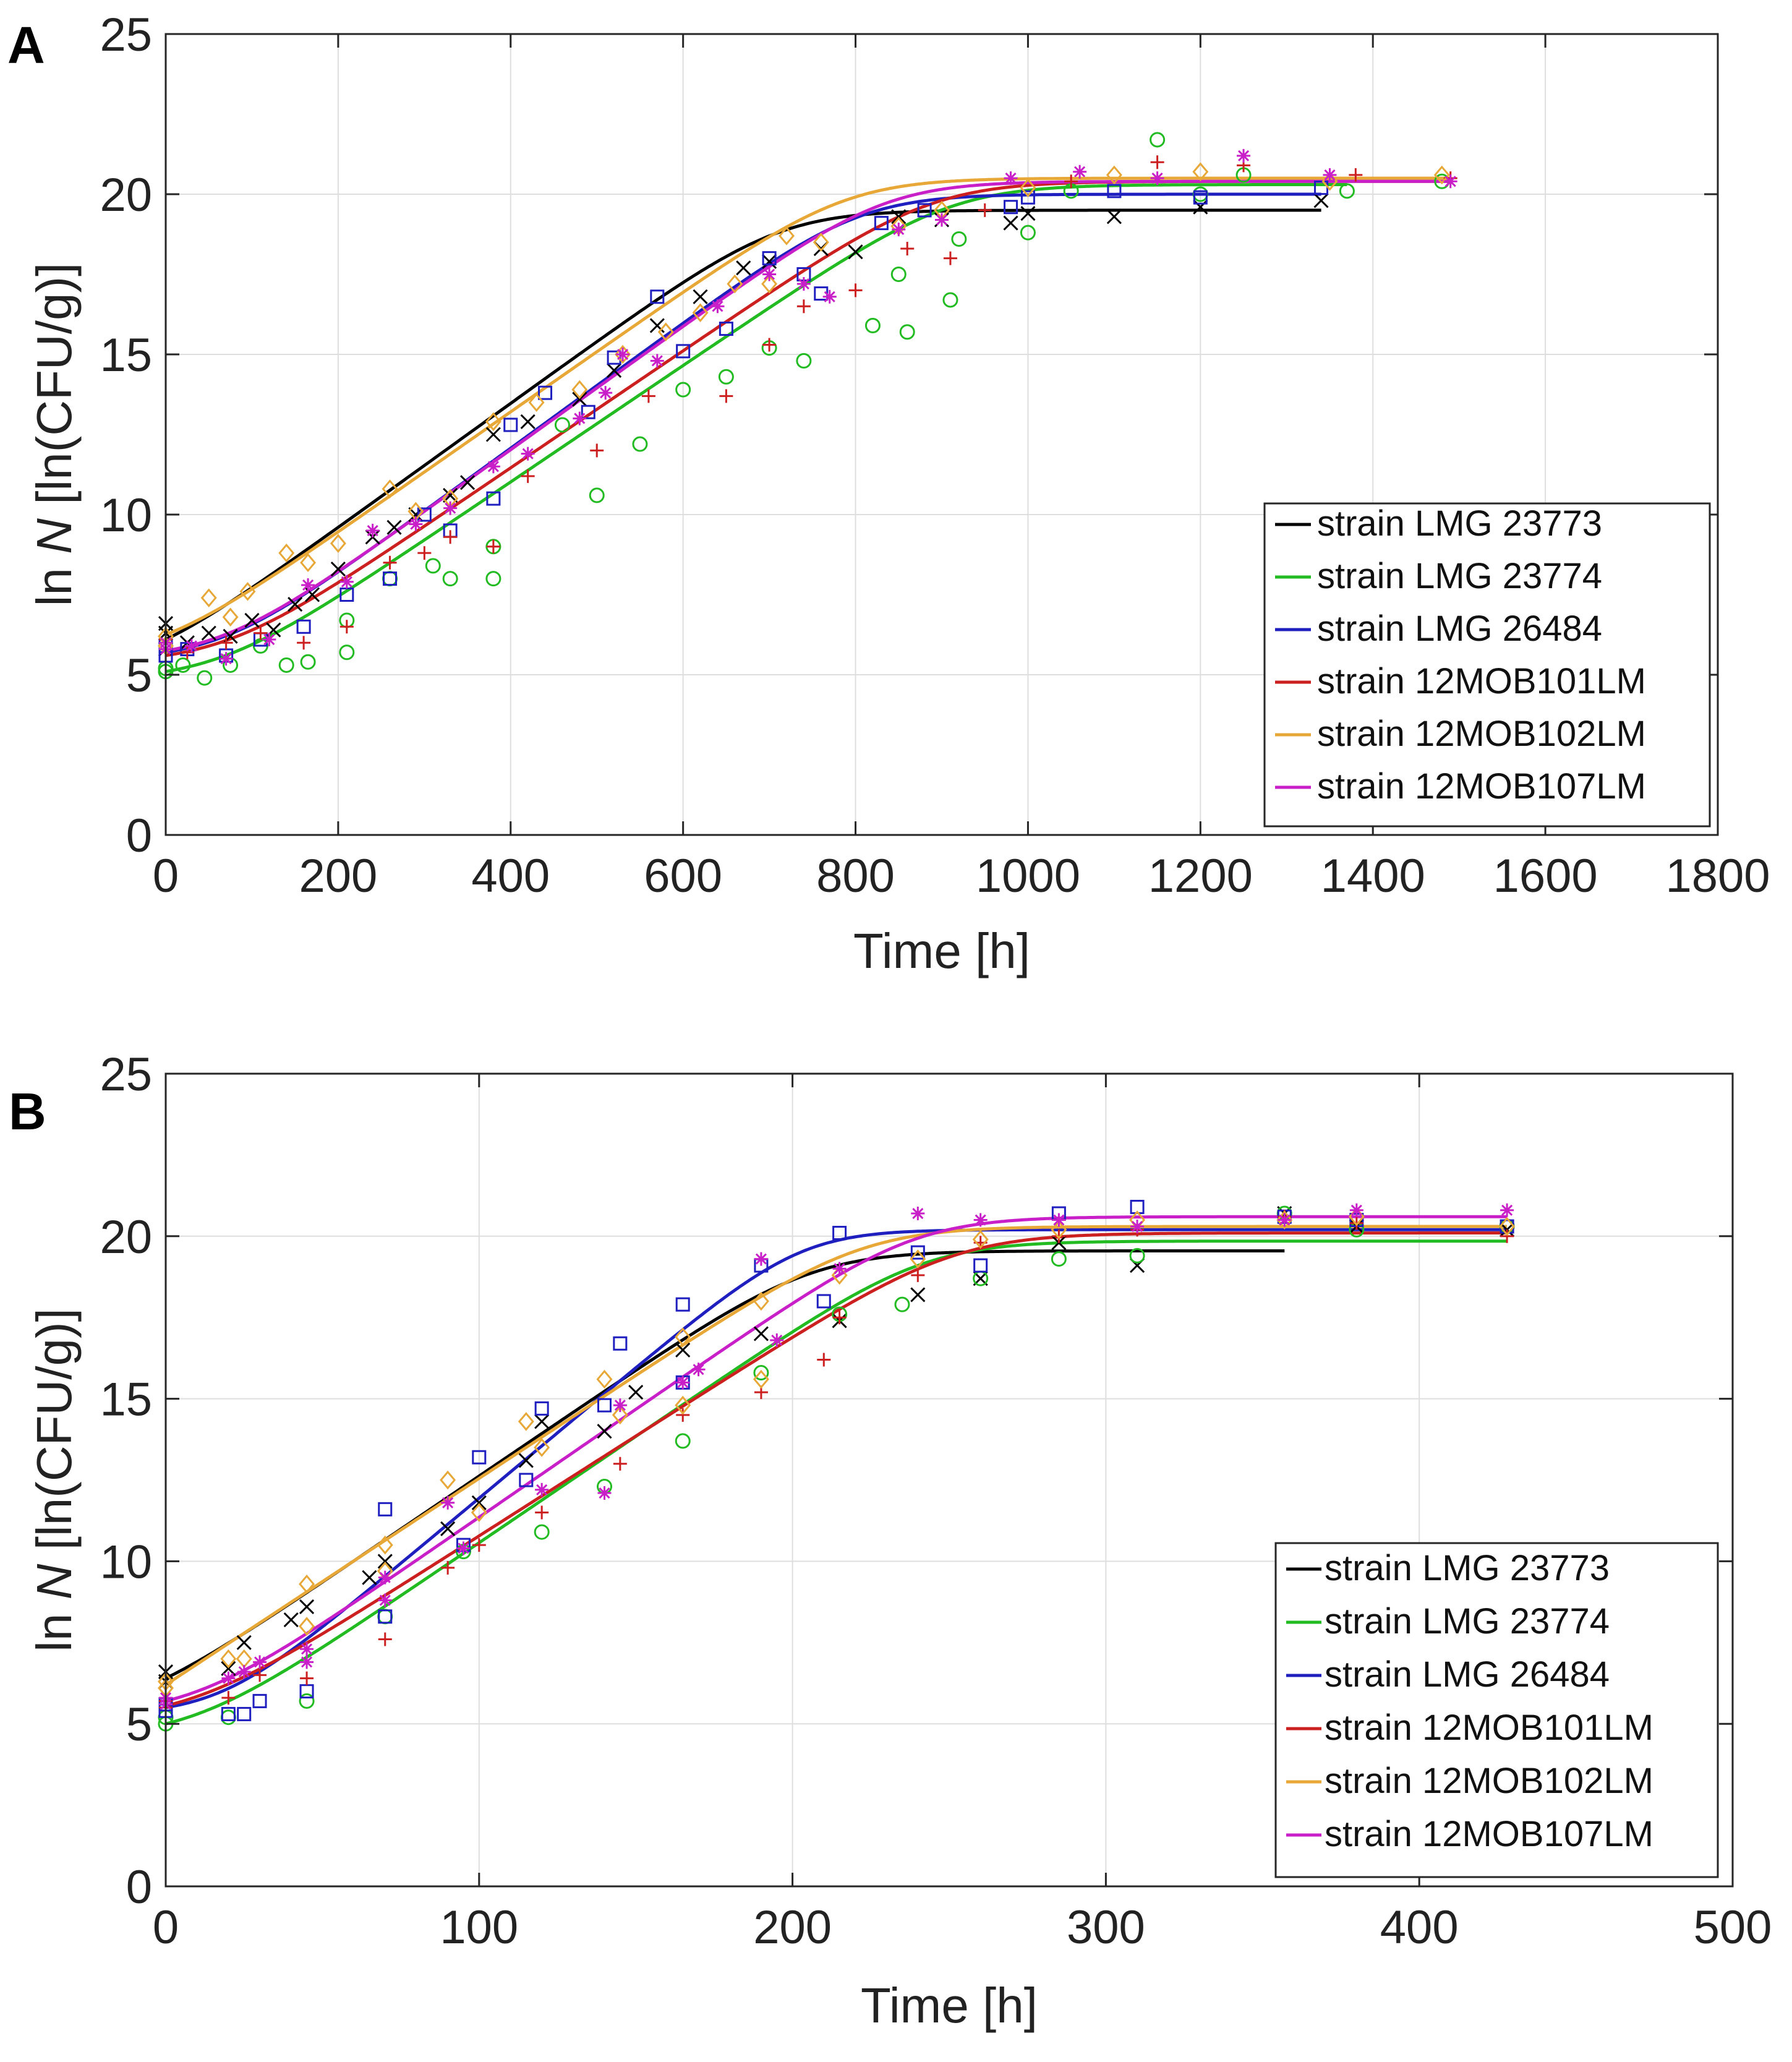  I want to click on chart-a-x-tick-label-800: 800, so click(855, 876).